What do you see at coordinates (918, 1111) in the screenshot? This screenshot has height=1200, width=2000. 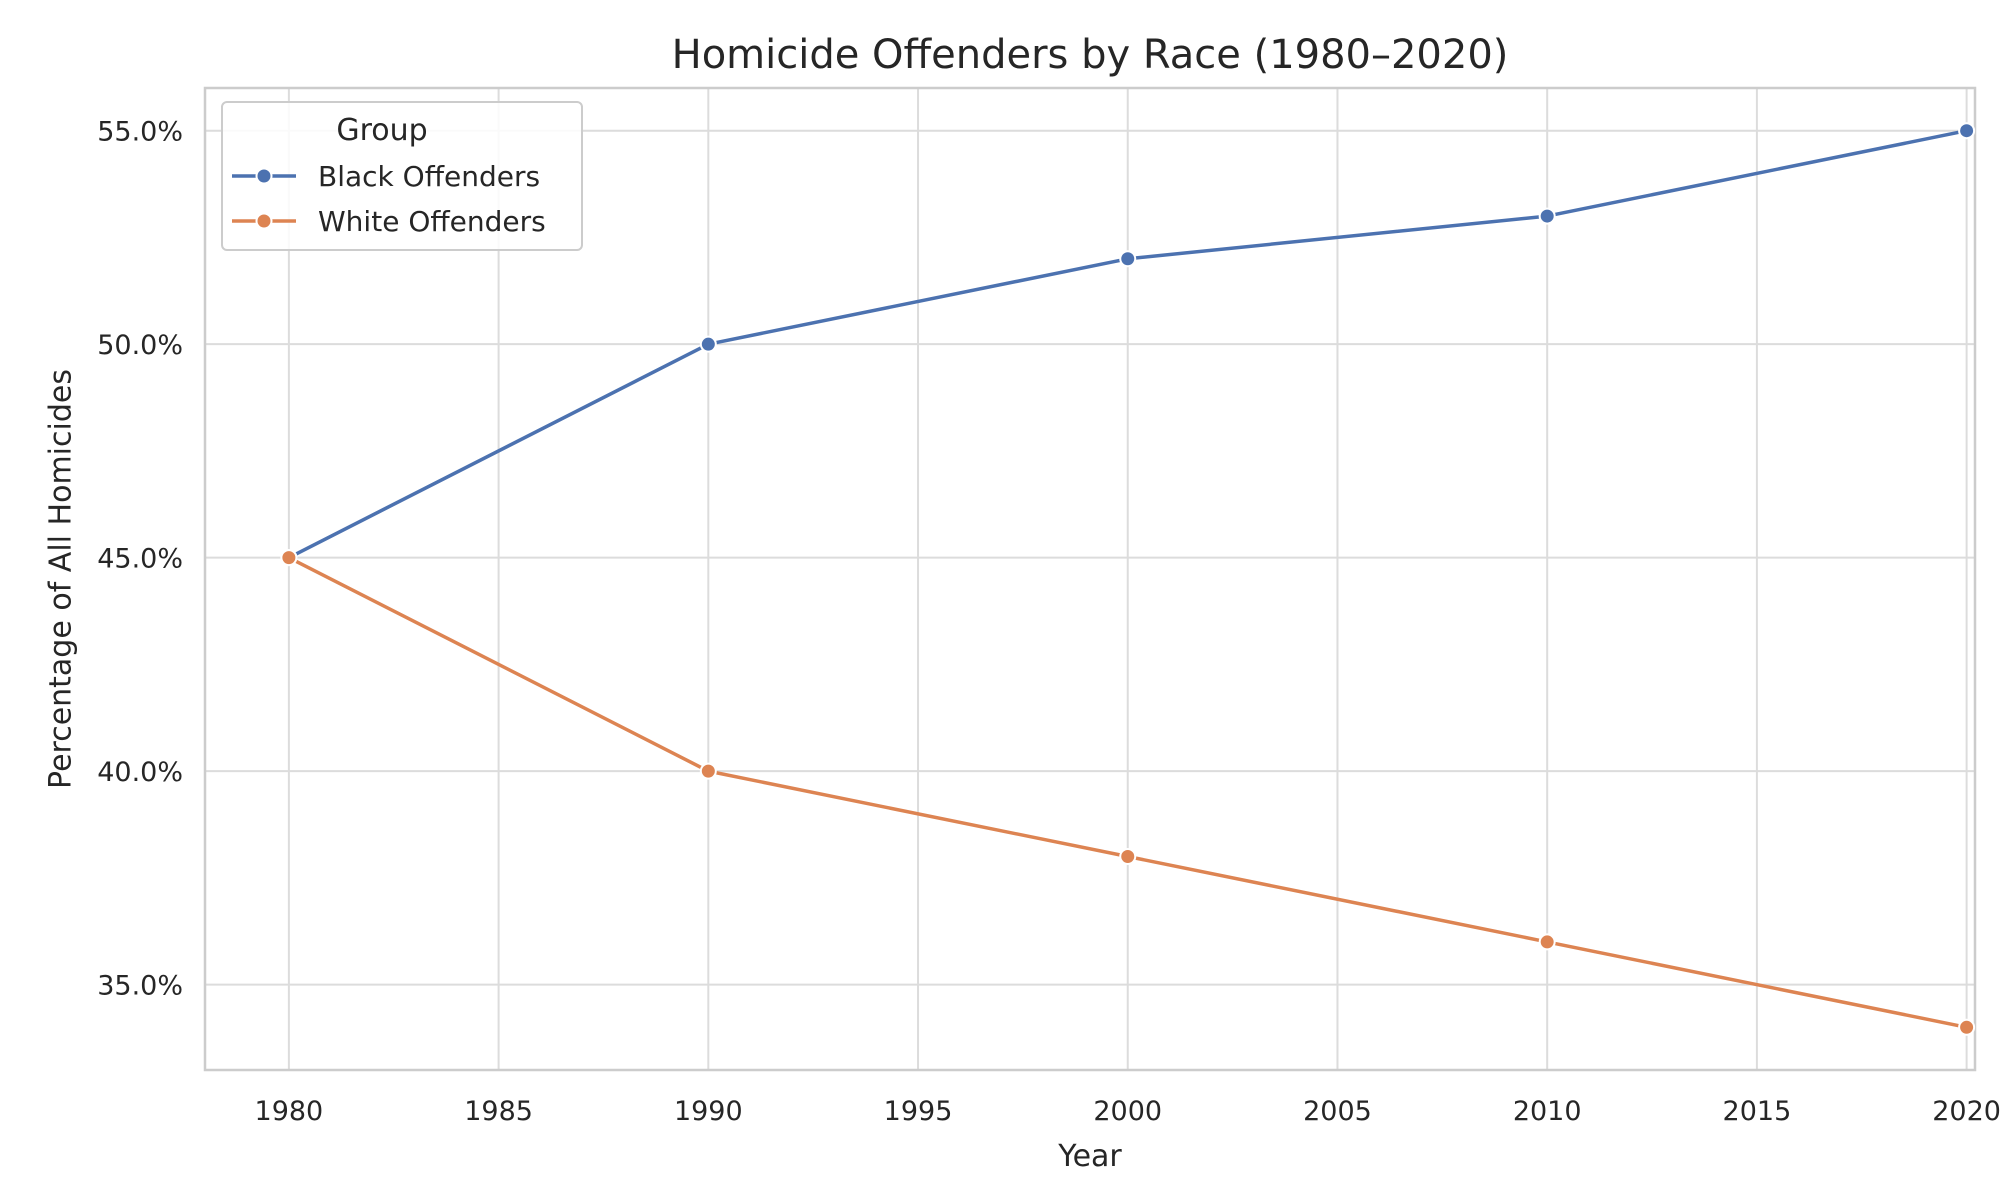 I see `x-tick-label: 1995` at bounding box center [918, 1111].